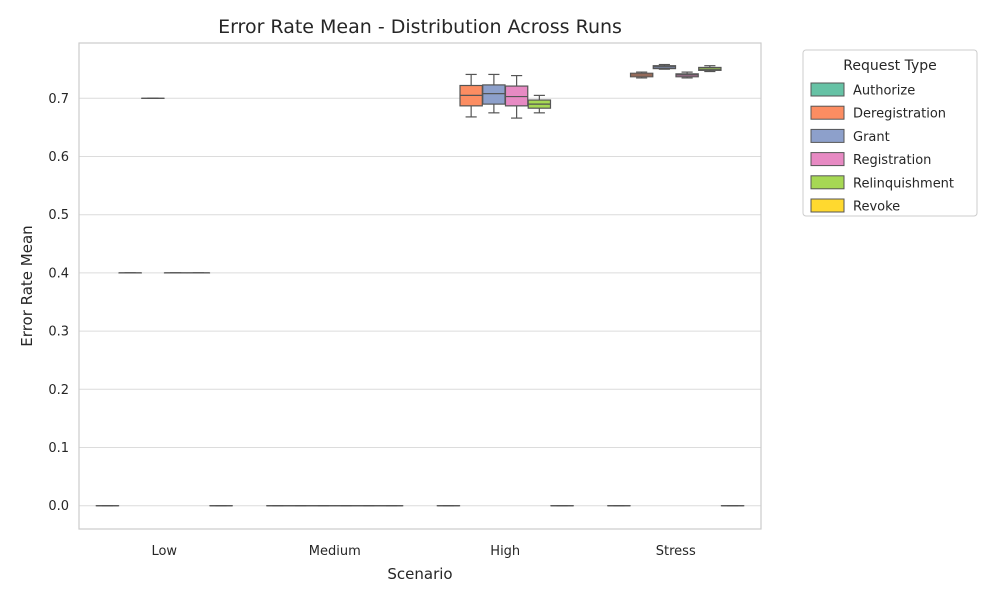 The width and height of the screenshot is (1000, 600). Describe the element at coordinates (423, 551) in the screenshot. I see `x-tick-labels: Low Medium High Stress` at that location.